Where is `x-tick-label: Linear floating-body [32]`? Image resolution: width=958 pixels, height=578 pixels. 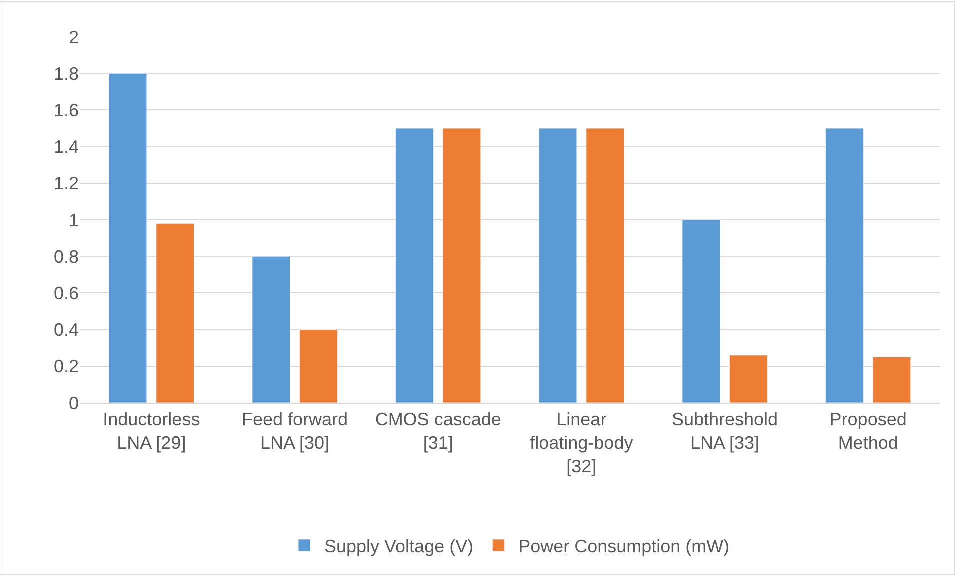
x-tick-label: Linear floating-body [32] is located at coordinates (582, 443).